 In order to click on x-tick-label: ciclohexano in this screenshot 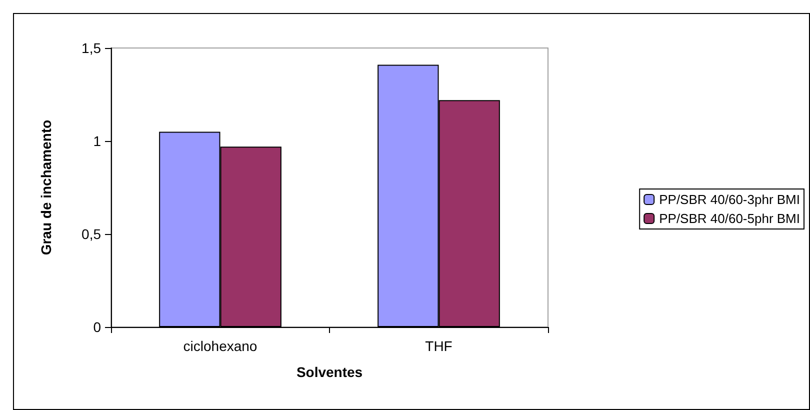, I will do `click(220, 346)`.